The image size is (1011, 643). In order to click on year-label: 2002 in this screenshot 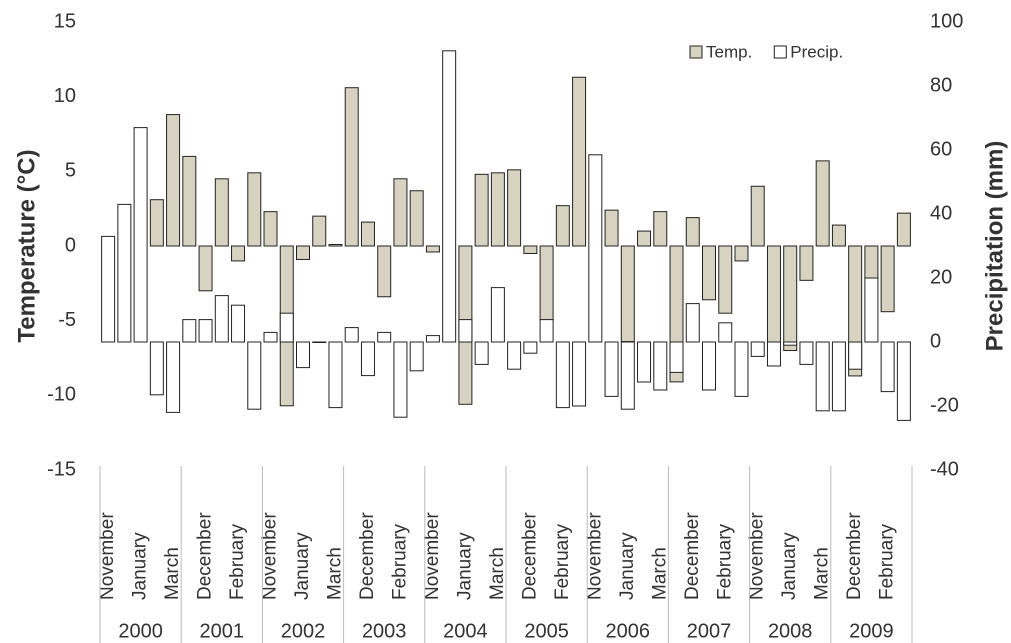, I will do `click(303, 631)`.